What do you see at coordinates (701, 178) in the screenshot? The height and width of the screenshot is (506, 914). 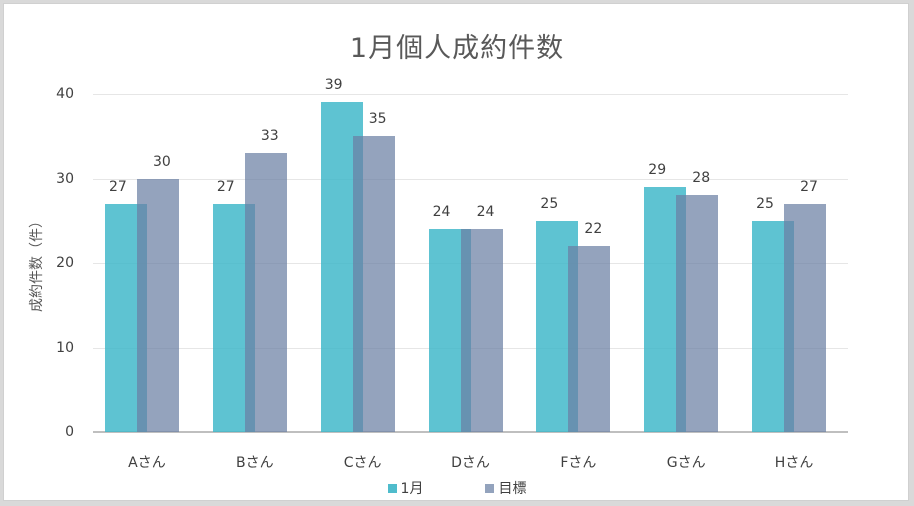 I see `data-label: 28` at bounding box center [701, 178].